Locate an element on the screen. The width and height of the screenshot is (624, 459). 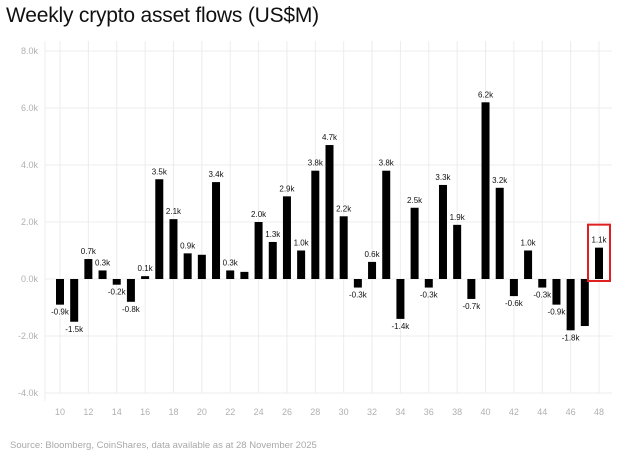
y-tick-label: 8.0k is located at coordinates (30, 51).